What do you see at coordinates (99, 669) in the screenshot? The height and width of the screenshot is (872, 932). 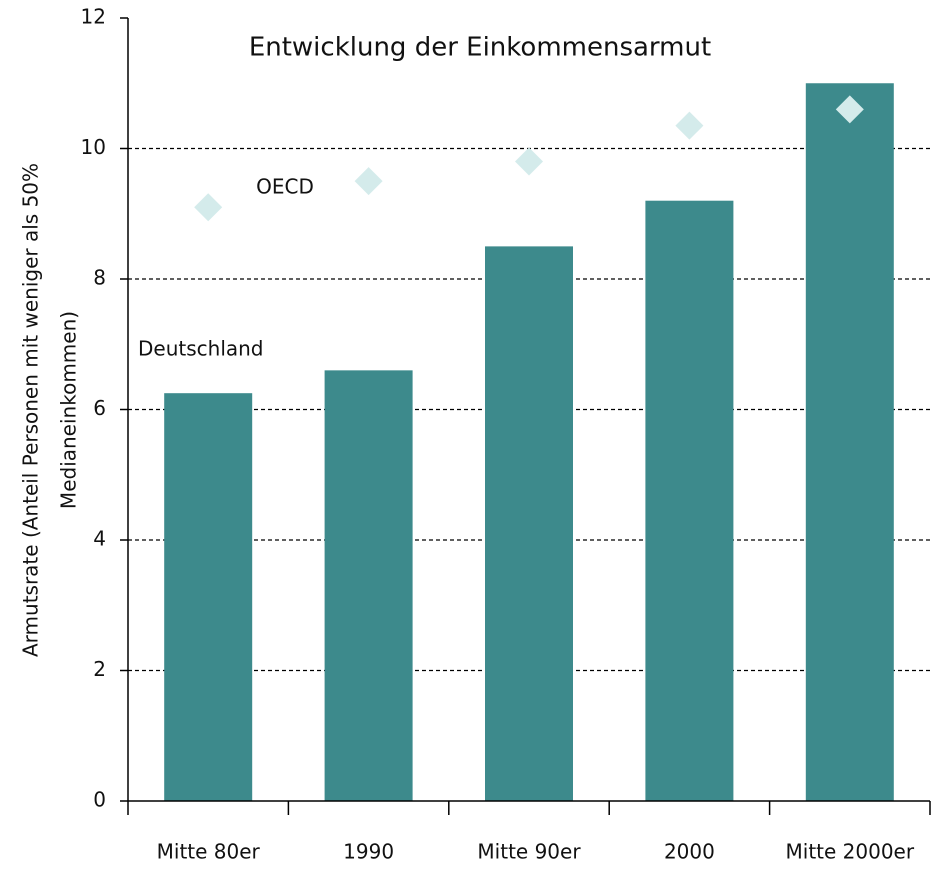 I see `y-tick-label: 2` at bounding box center [99, 669].